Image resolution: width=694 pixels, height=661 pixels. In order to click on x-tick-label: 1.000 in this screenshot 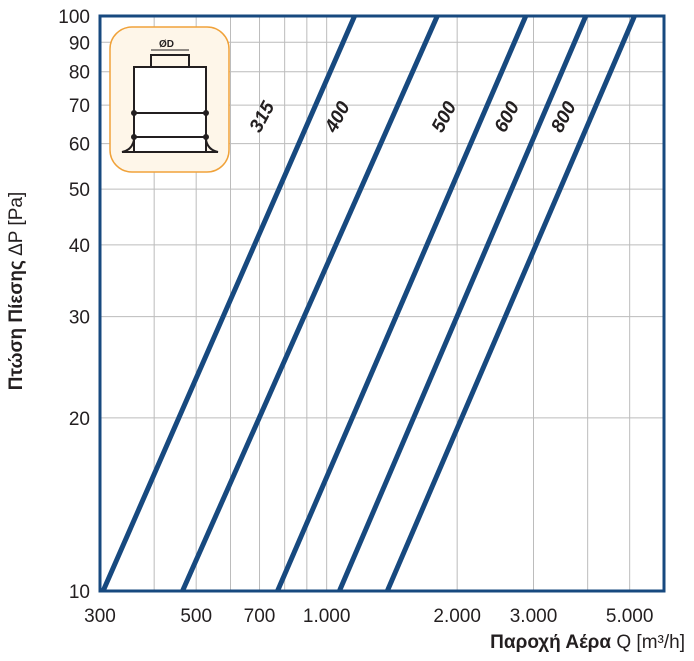, I will do `click(327, 616)`.